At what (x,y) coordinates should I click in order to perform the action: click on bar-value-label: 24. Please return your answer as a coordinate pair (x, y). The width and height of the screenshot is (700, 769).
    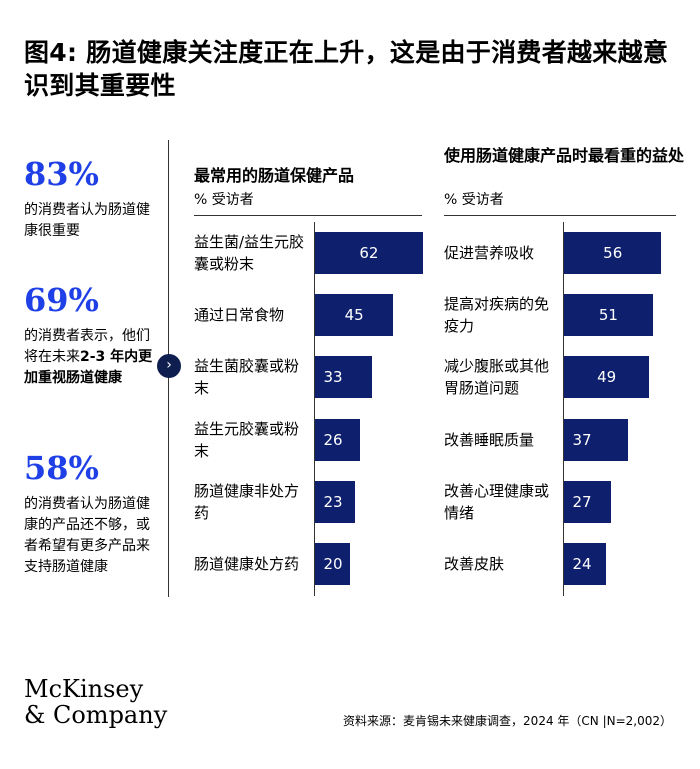
    Looking at the image, I should click on (582, 564).